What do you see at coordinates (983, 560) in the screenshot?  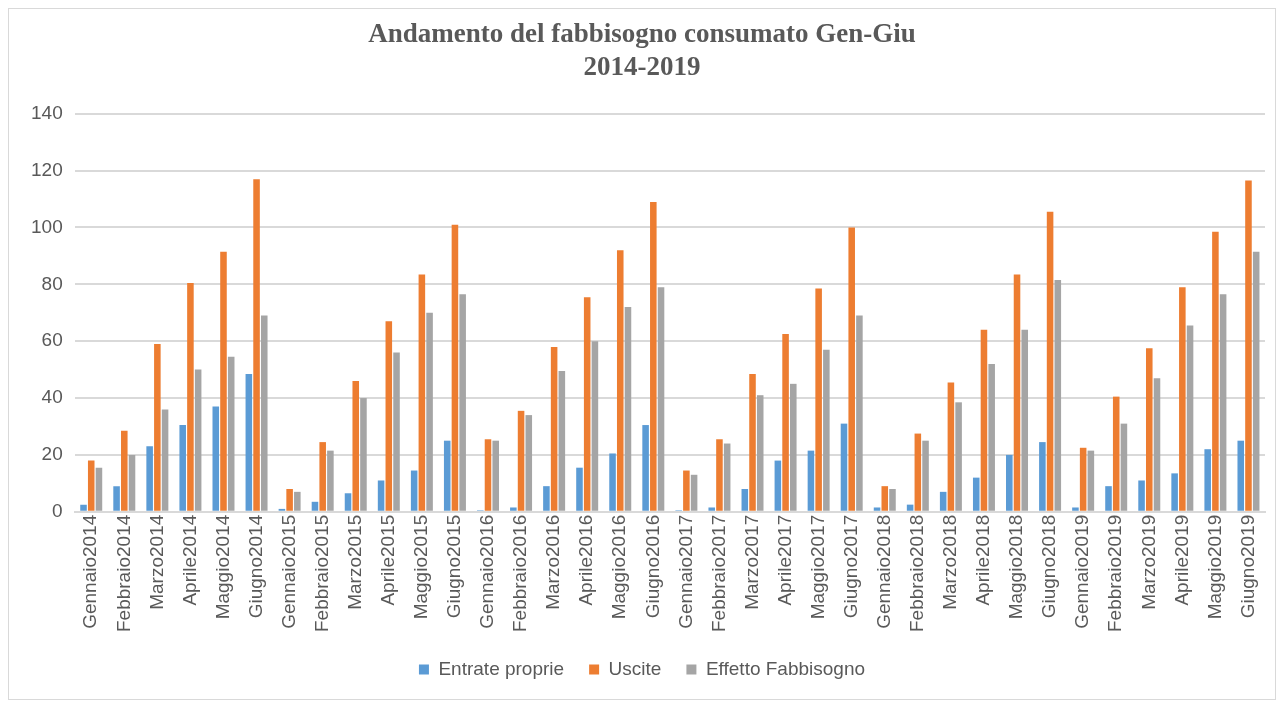 I see `x-tick-label: Aprile2018` at bounding box center [983, 560].